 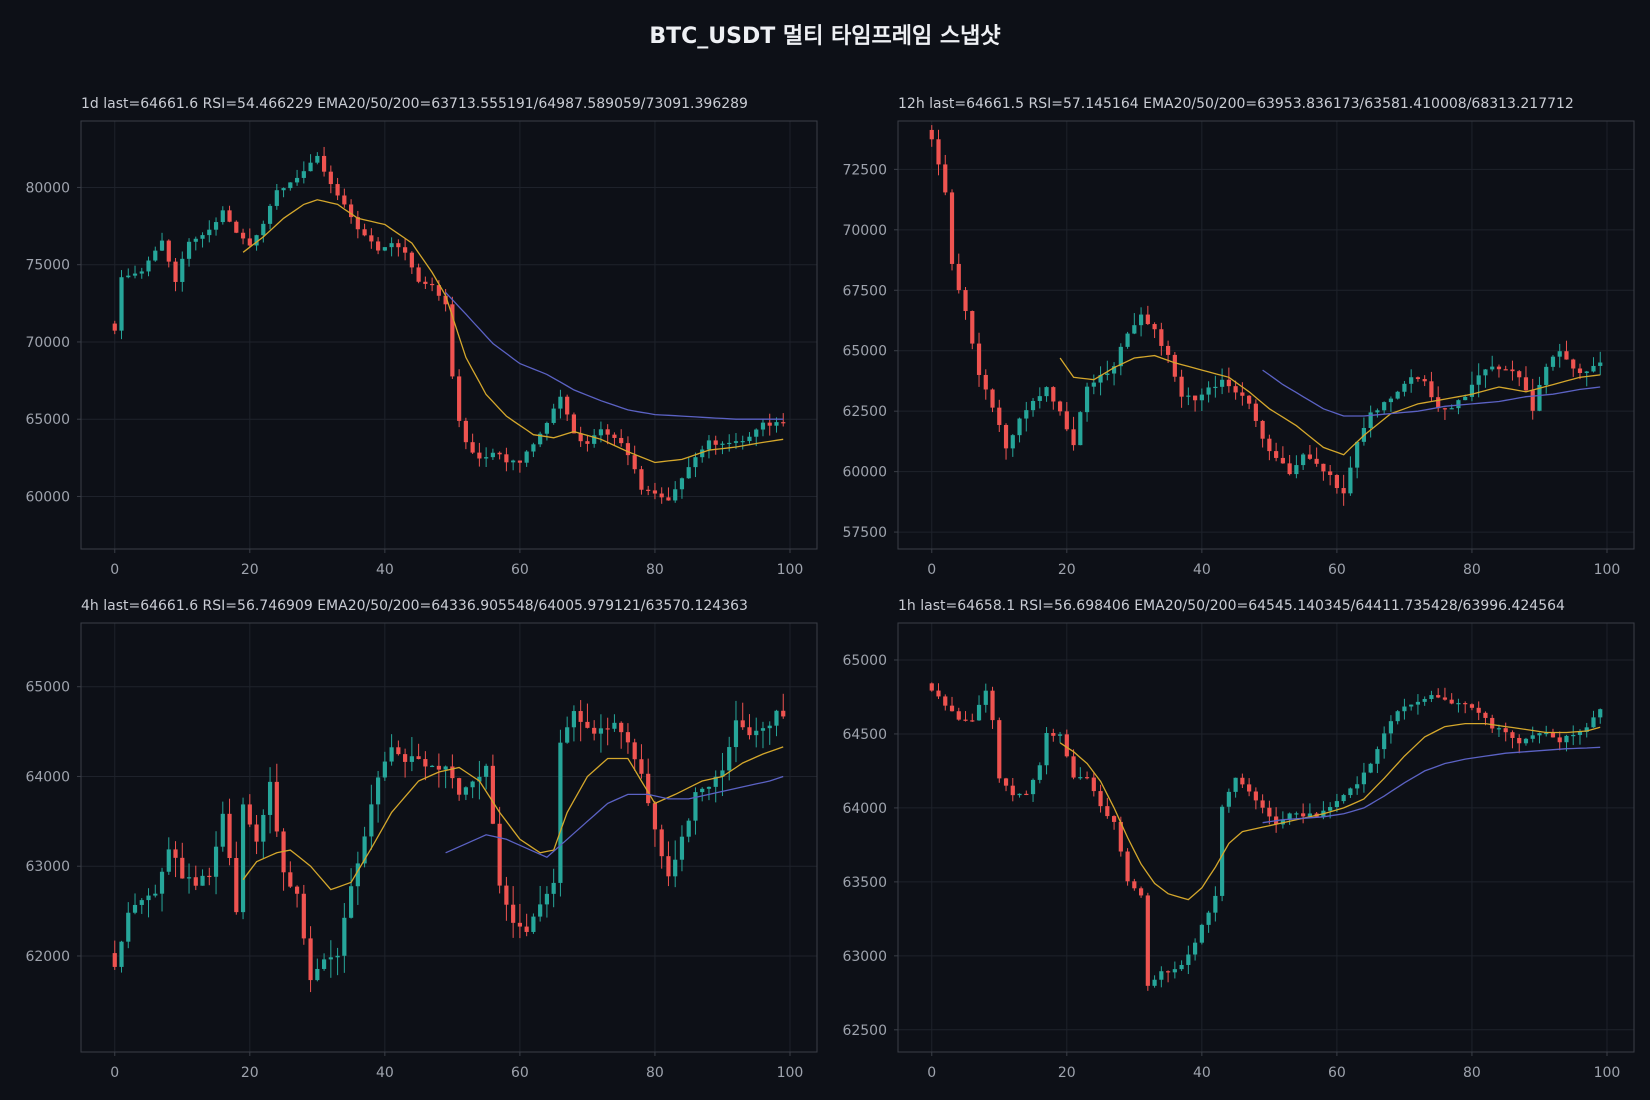 What do you see at coordinates (47, 867) in the screenshot?
I see `y-tick-label: 63000` at bounding box center [47, 867].